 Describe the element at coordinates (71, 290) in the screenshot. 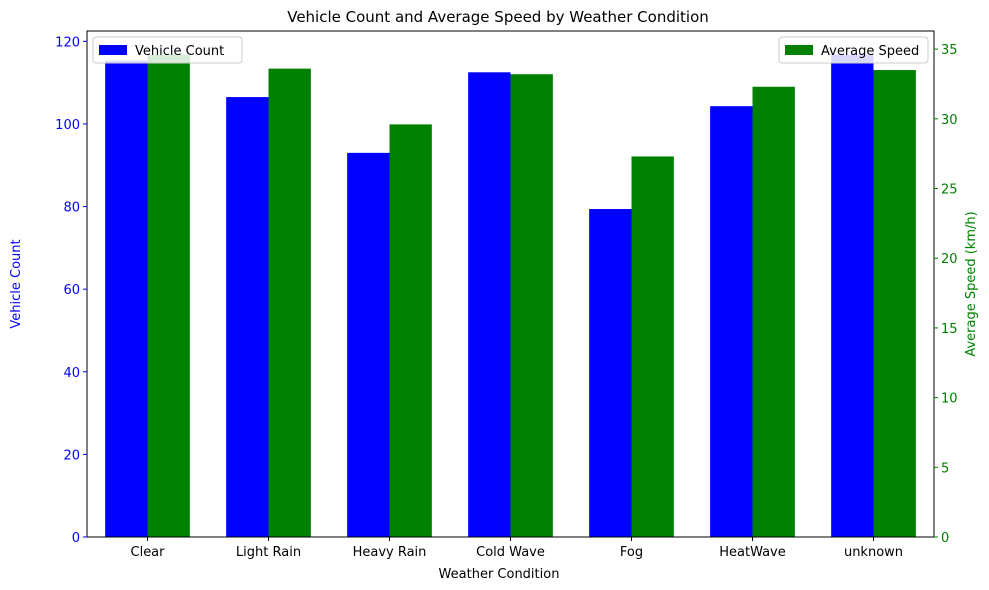

I see `left-y-tick-label: 60` at that location.